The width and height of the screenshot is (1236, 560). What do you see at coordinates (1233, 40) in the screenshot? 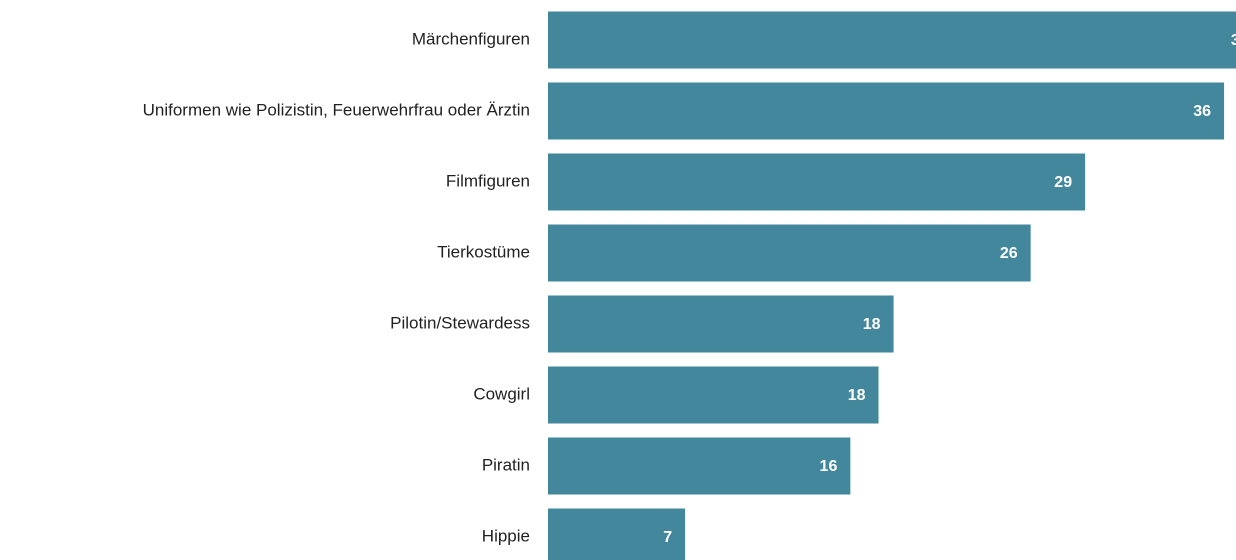
I see `value-label: 38` at bounding box center [1233, 40].